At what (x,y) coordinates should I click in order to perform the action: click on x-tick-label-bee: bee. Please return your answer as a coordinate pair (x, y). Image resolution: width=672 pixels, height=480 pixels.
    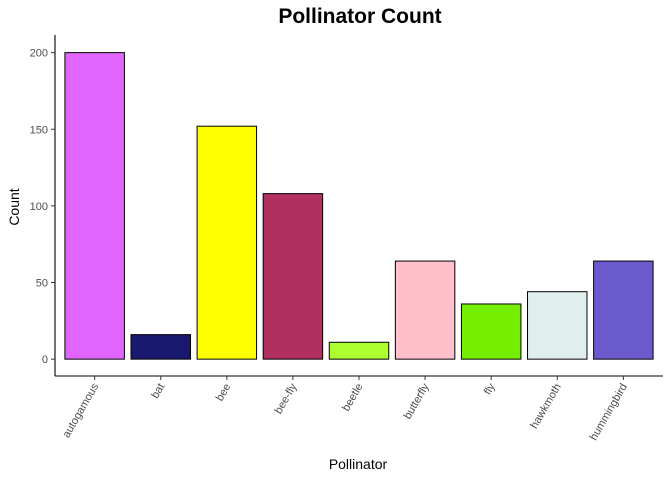
    Looking at the image, I should click on (224, 393).